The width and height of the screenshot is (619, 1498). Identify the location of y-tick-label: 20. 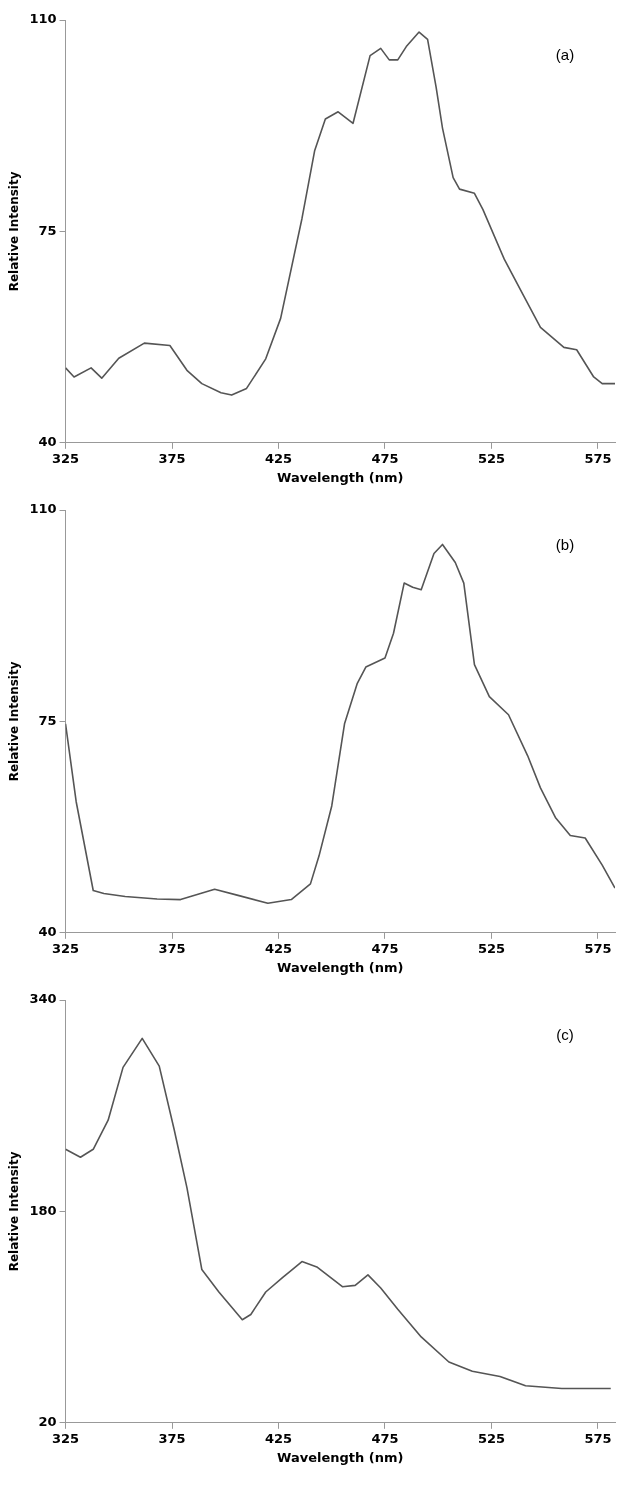
(47, 1422).